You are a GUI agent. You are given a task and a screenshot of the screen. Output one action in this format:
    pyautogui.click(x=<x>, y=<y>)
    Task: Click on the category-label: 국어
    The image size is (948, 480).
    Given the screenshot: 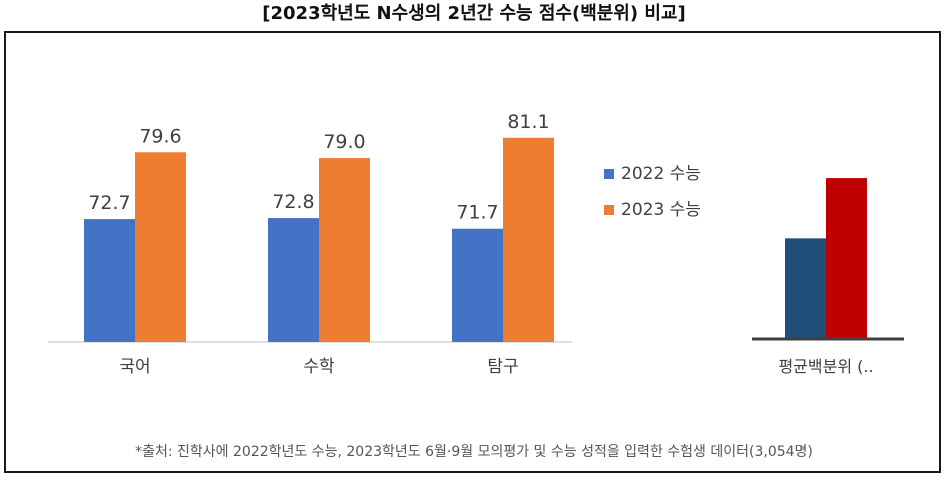 What is the action you would take?
    pyautogui.click(x=134, y=367)
    